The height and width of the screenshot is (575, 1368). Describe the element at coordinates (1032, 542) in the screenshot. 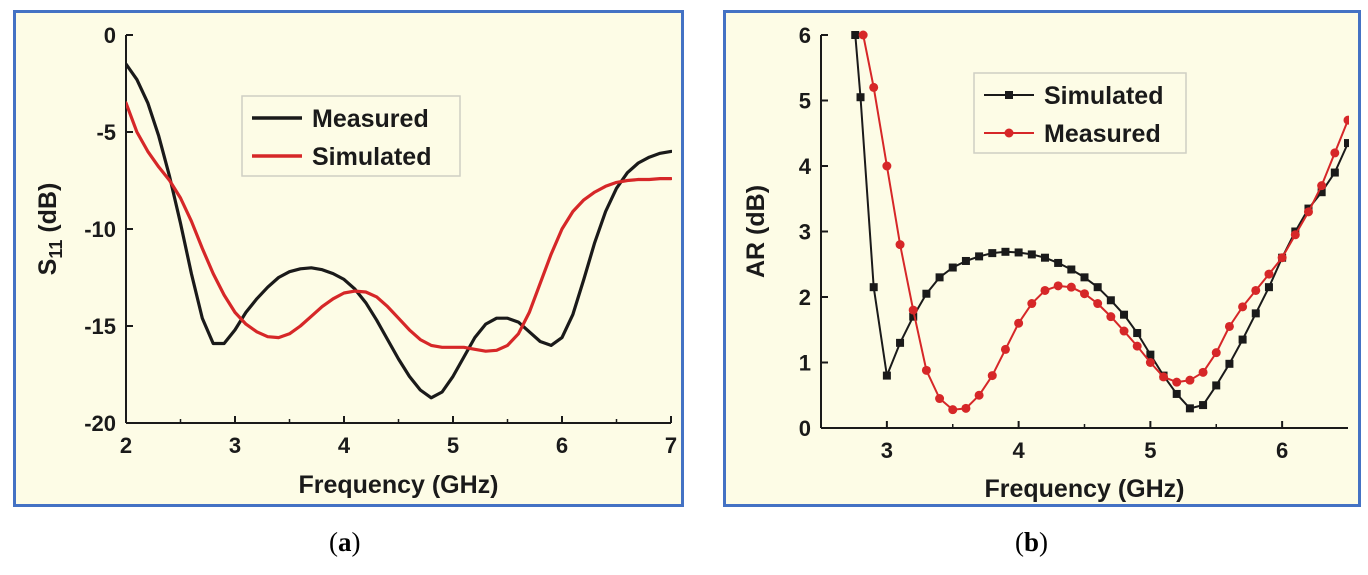

I see `caption-b-letter: b` at that location.